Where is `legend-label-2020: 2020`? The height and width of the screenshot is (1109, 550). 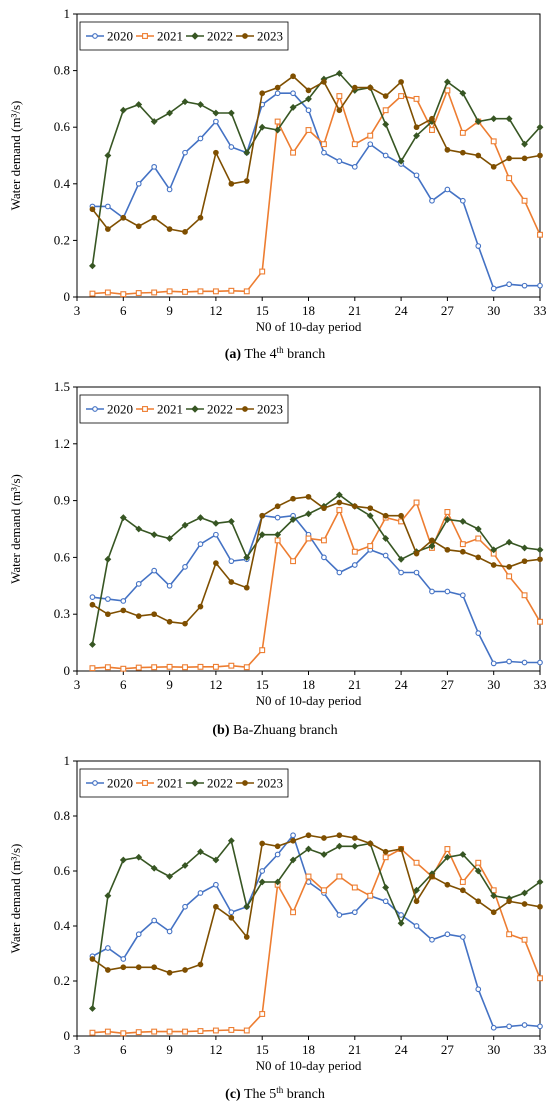
legend-label-2020: 2020 is located at coordinates (120, 36).